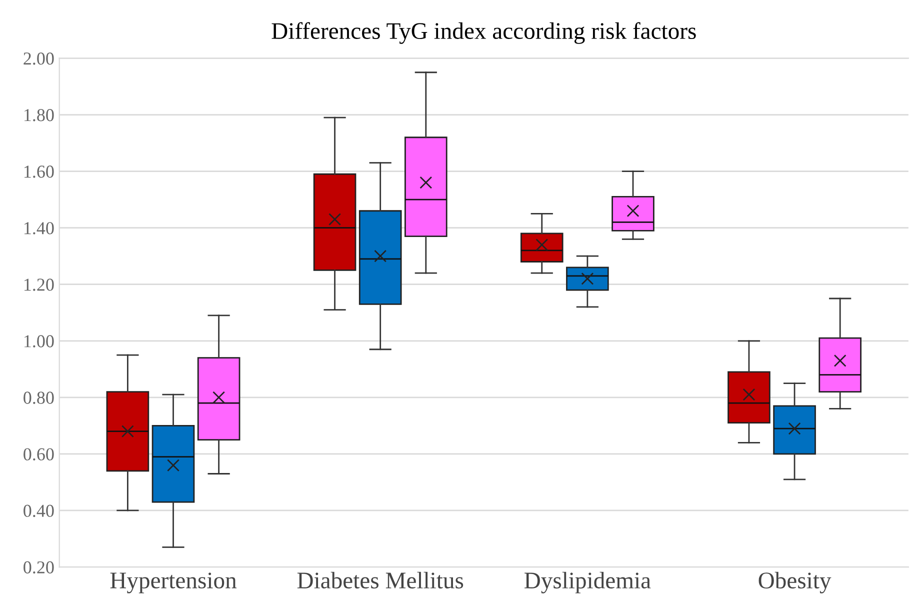 This screenshot has width=913, height=613. I want to click on y-tick-label: 0.80, so click(39, 398).